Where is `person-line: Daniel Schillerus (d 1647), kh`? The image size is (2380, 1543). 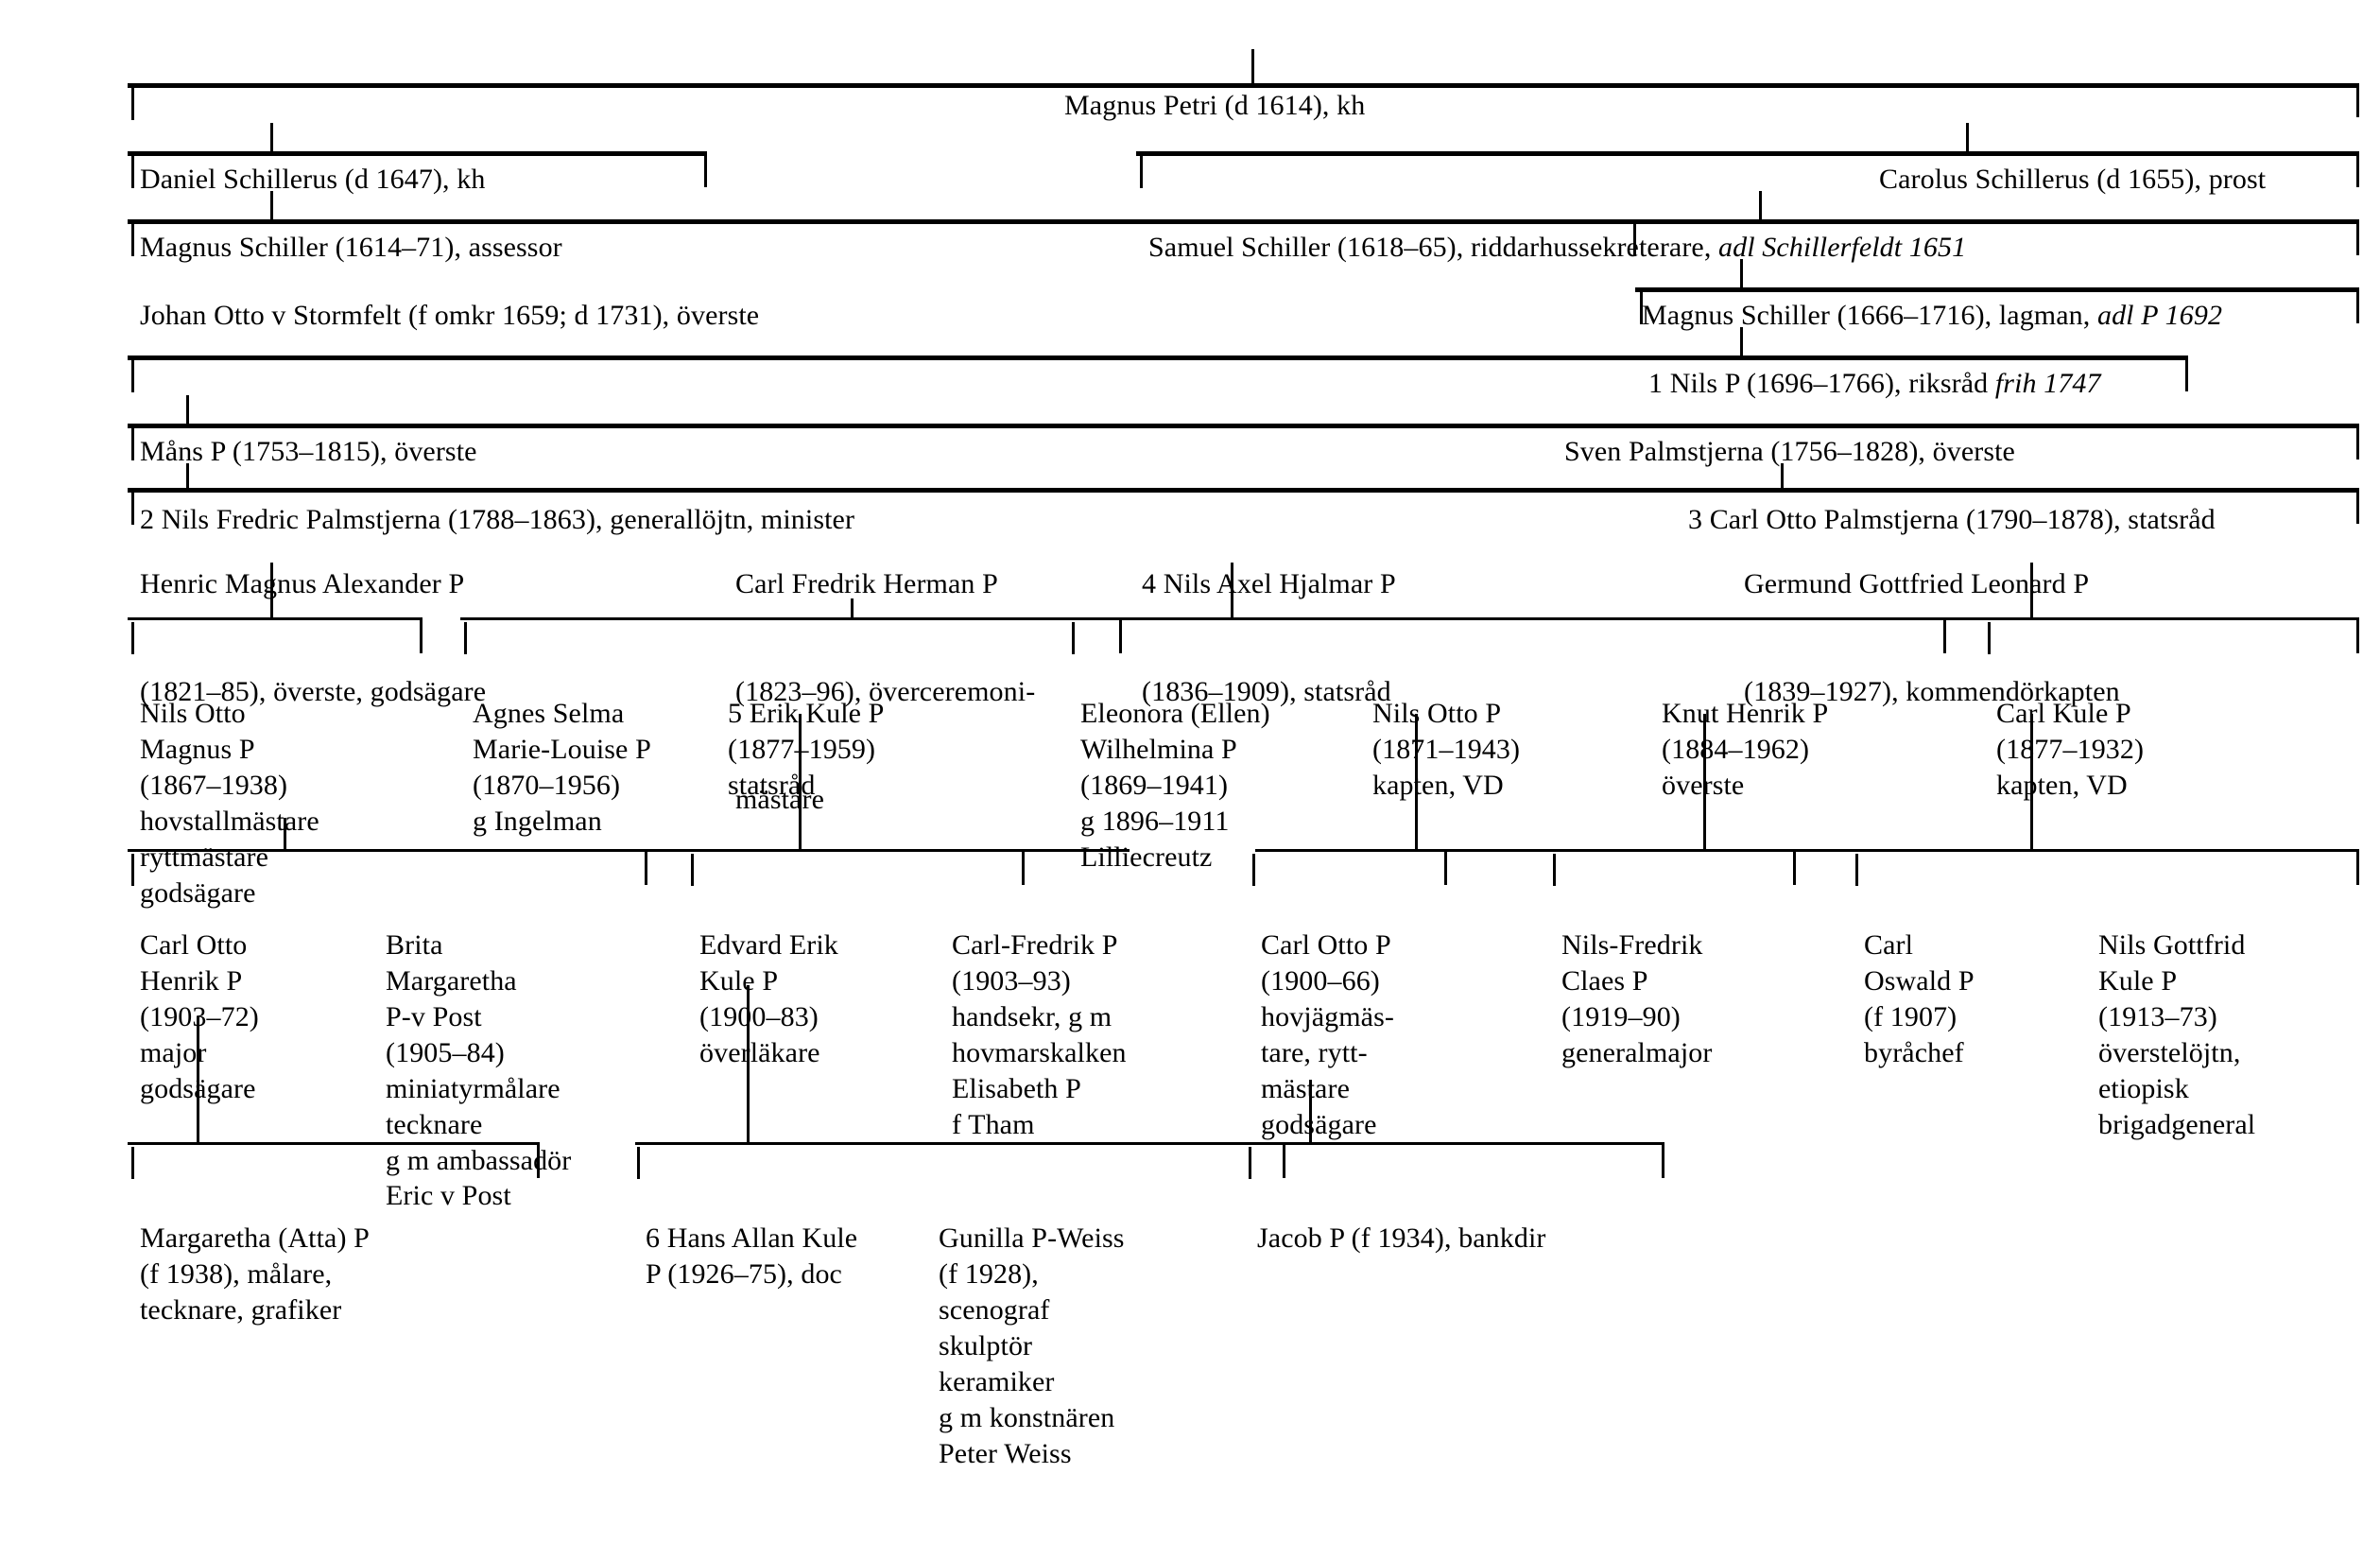 person-line: Daniel Schillerus (d 1647), kh is located at coordinates (313, 179).